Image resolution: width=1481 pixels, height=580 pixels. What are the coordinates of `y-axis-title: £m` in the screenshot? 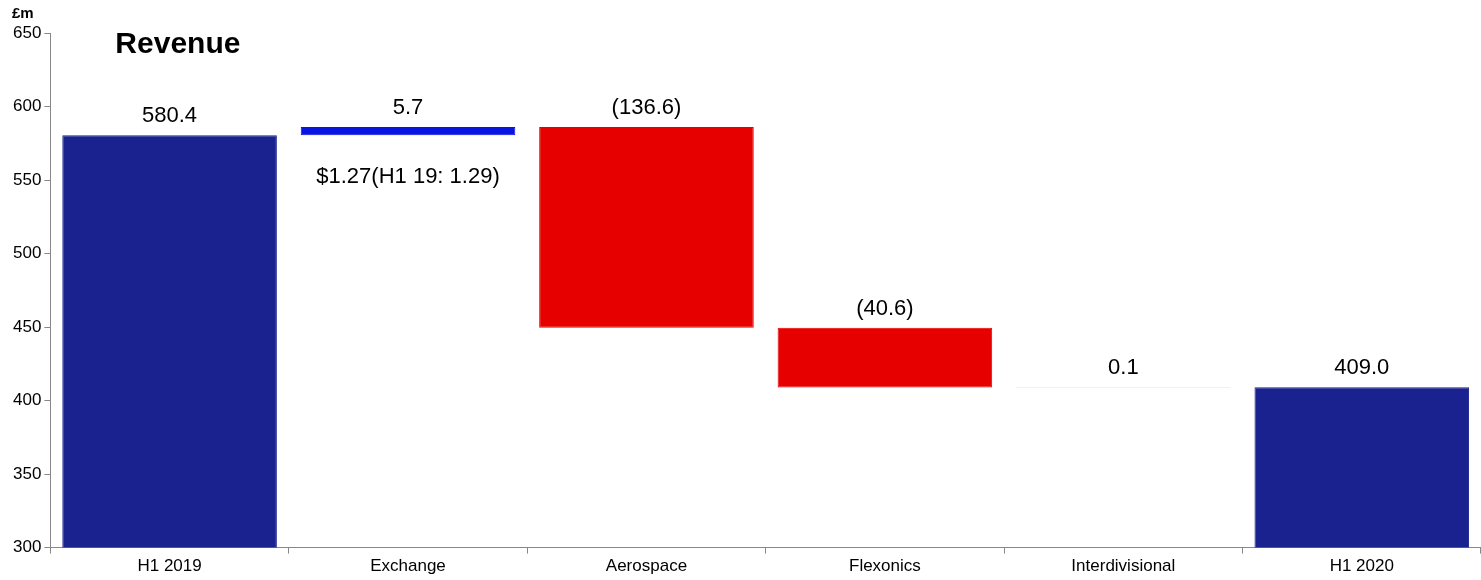 It's located at (23, 12).